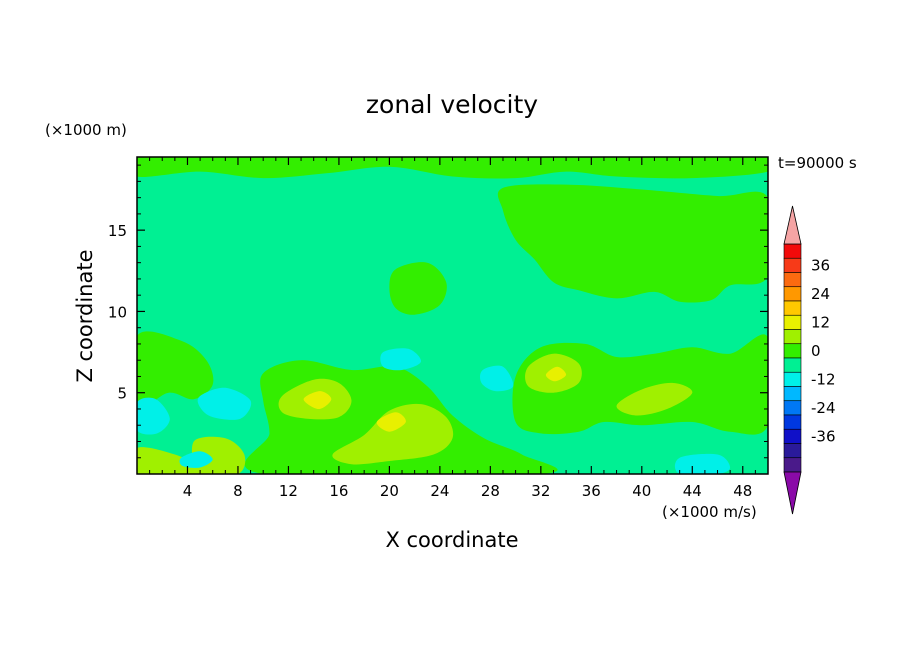 The width and height of the screenshot is (904, 654). Describe the element at coordinates (117, 312) in the screenshot. I see `y-tick-label: 10` at that location.